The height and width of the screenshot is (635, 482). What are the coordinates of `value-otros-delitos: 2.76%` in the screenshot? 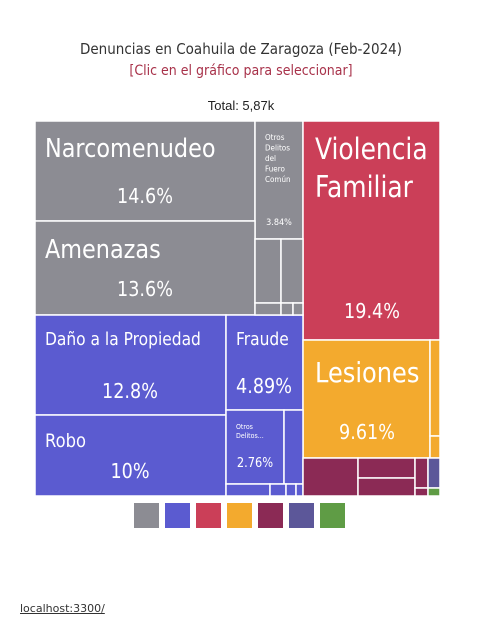 It's located at (255, 462).